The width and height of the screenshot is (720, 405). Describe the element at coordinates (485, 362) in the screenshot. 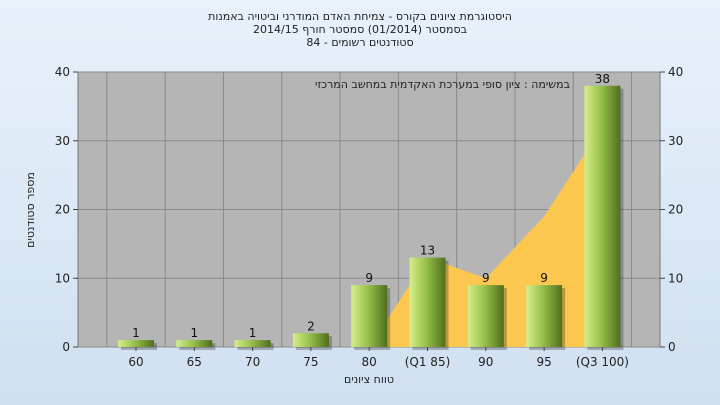

I see `x-tick-label: 90` at that location.